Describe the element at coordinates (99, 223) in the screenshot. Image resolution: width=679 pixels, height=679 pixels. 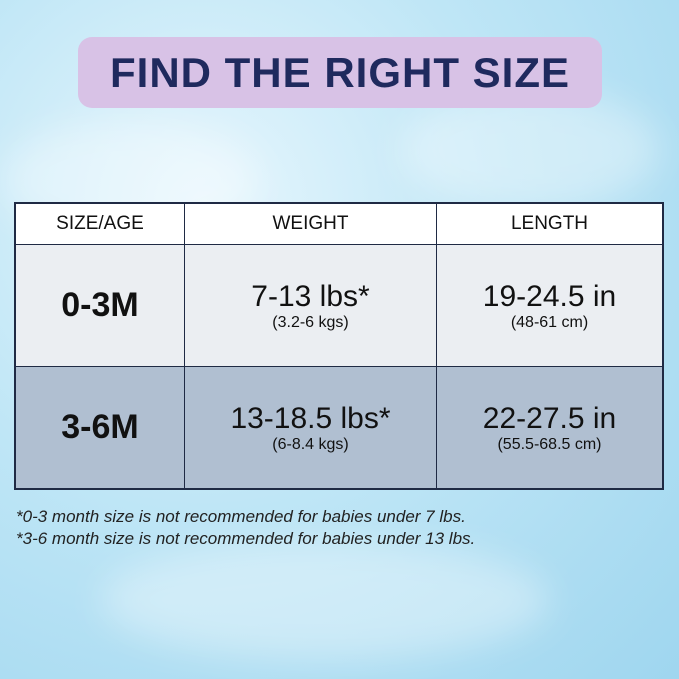
I see `header-size-age: SIZE/AGE` at that location.